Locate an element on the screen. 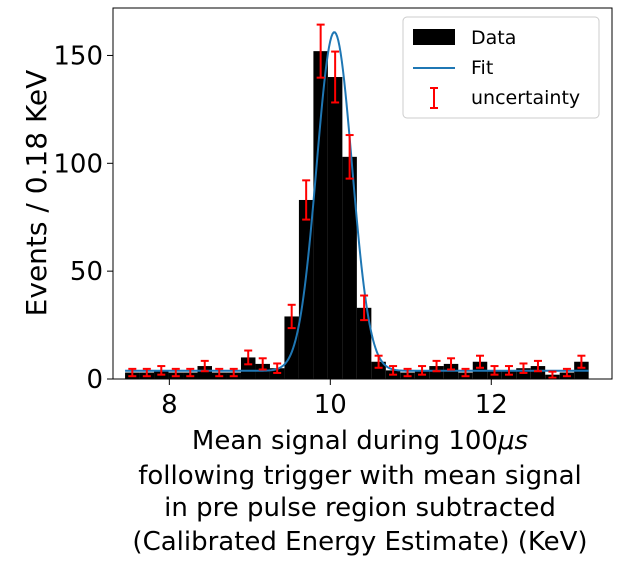 The width and height of the screenshot is (638, 567). x-axis-label-line-1: Mean signal during 100μs is located at coordinates (360, 441).